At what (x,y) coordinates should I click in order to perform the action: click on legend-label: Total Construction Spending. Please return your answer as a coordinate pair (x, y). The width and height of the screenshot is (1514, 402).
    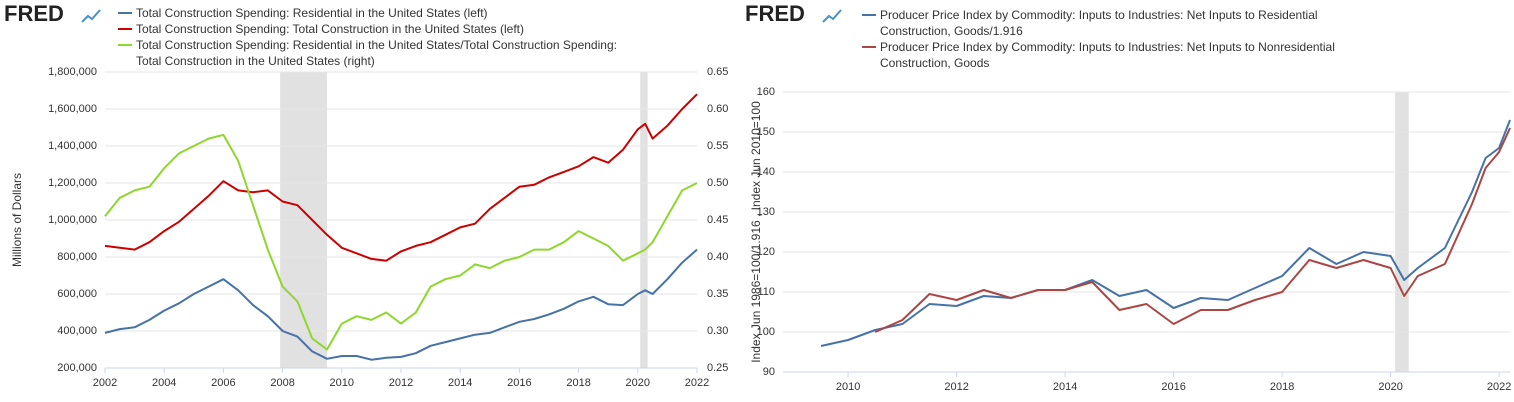
    Looking at the image, I should click on (330, 29).